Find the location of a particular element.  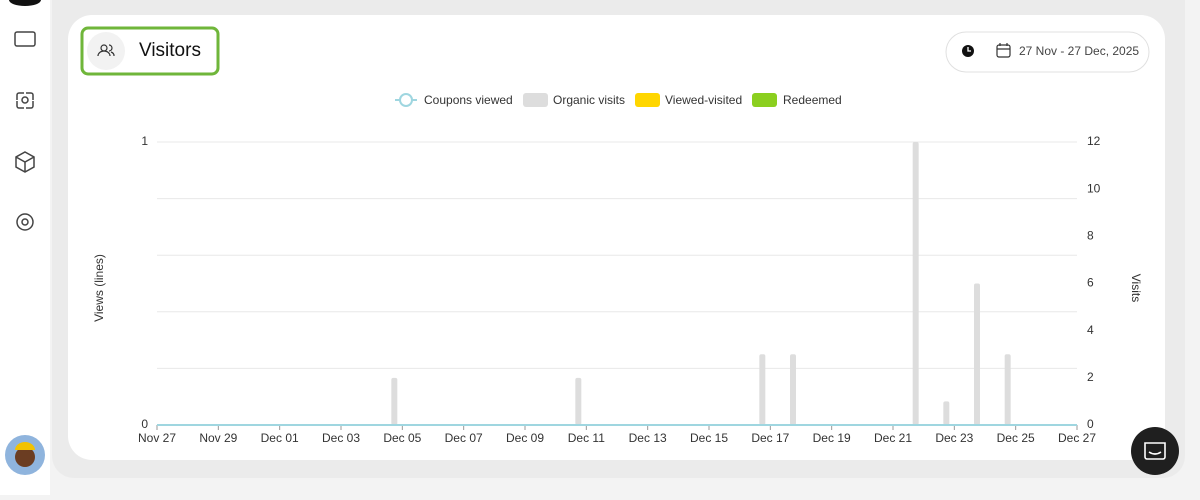

date-range: 27 Nov - 27 Dec, 2025 is located at coordinates (1079, 51).